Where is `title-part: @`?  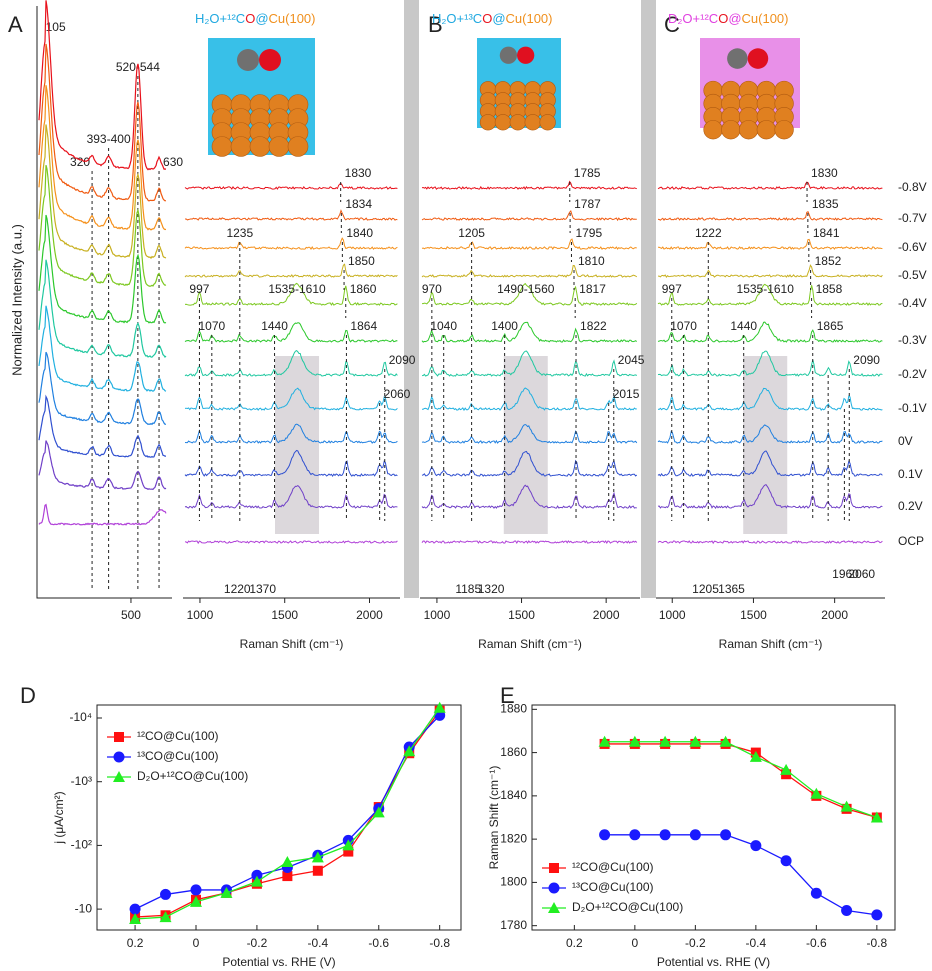
title-part: @ is located at coordinates (734, 18).